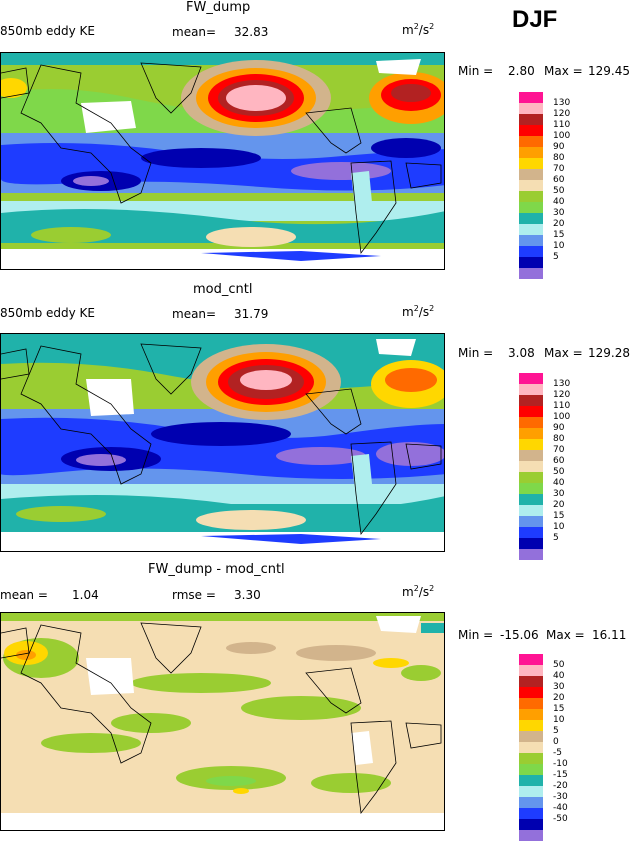 The width and height of the screenshot is (633, 841). Describe the element at coordinates (562, 136) in the screenshot. I see `panel1-tick: 100` at that location.